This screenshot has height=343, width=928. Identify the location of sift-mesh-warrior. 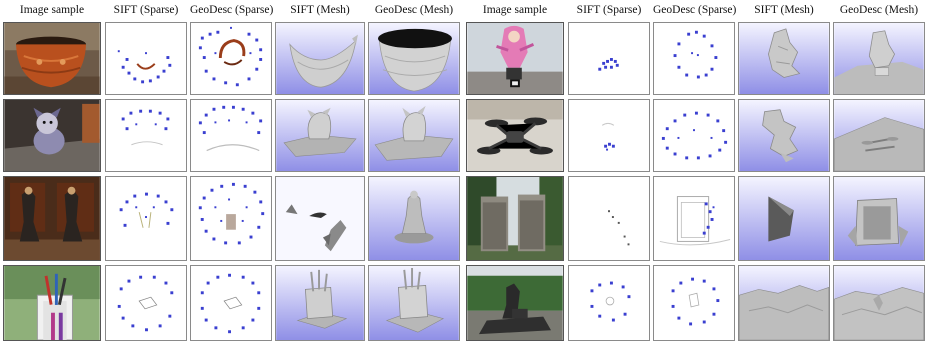
(320, 218).